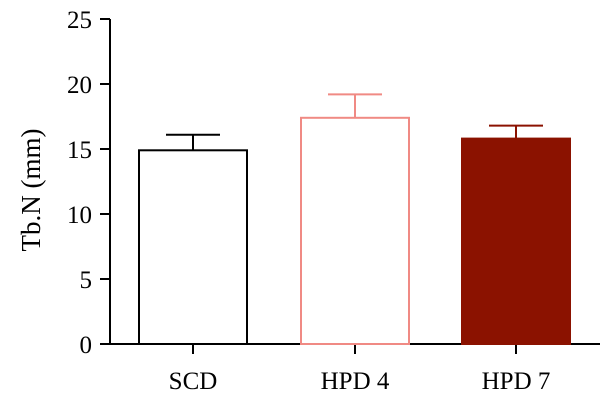  What do you see at coordinates (79, 85) in the screenshot?
I see `y-tick-label: 20` at bounding box center [79, 85].